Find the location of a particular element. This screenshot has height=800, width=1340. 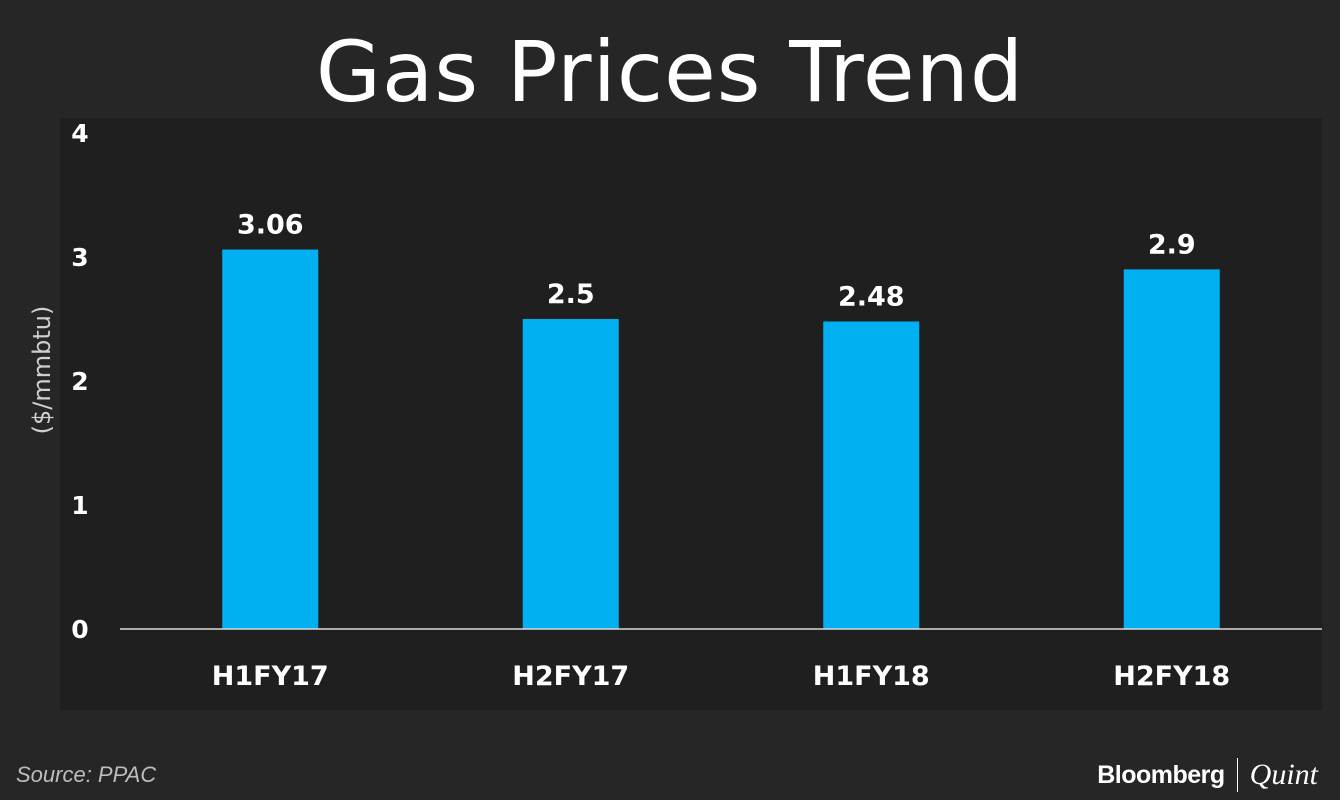

y-tick-label: 3 is located at coordinates (79, 257).